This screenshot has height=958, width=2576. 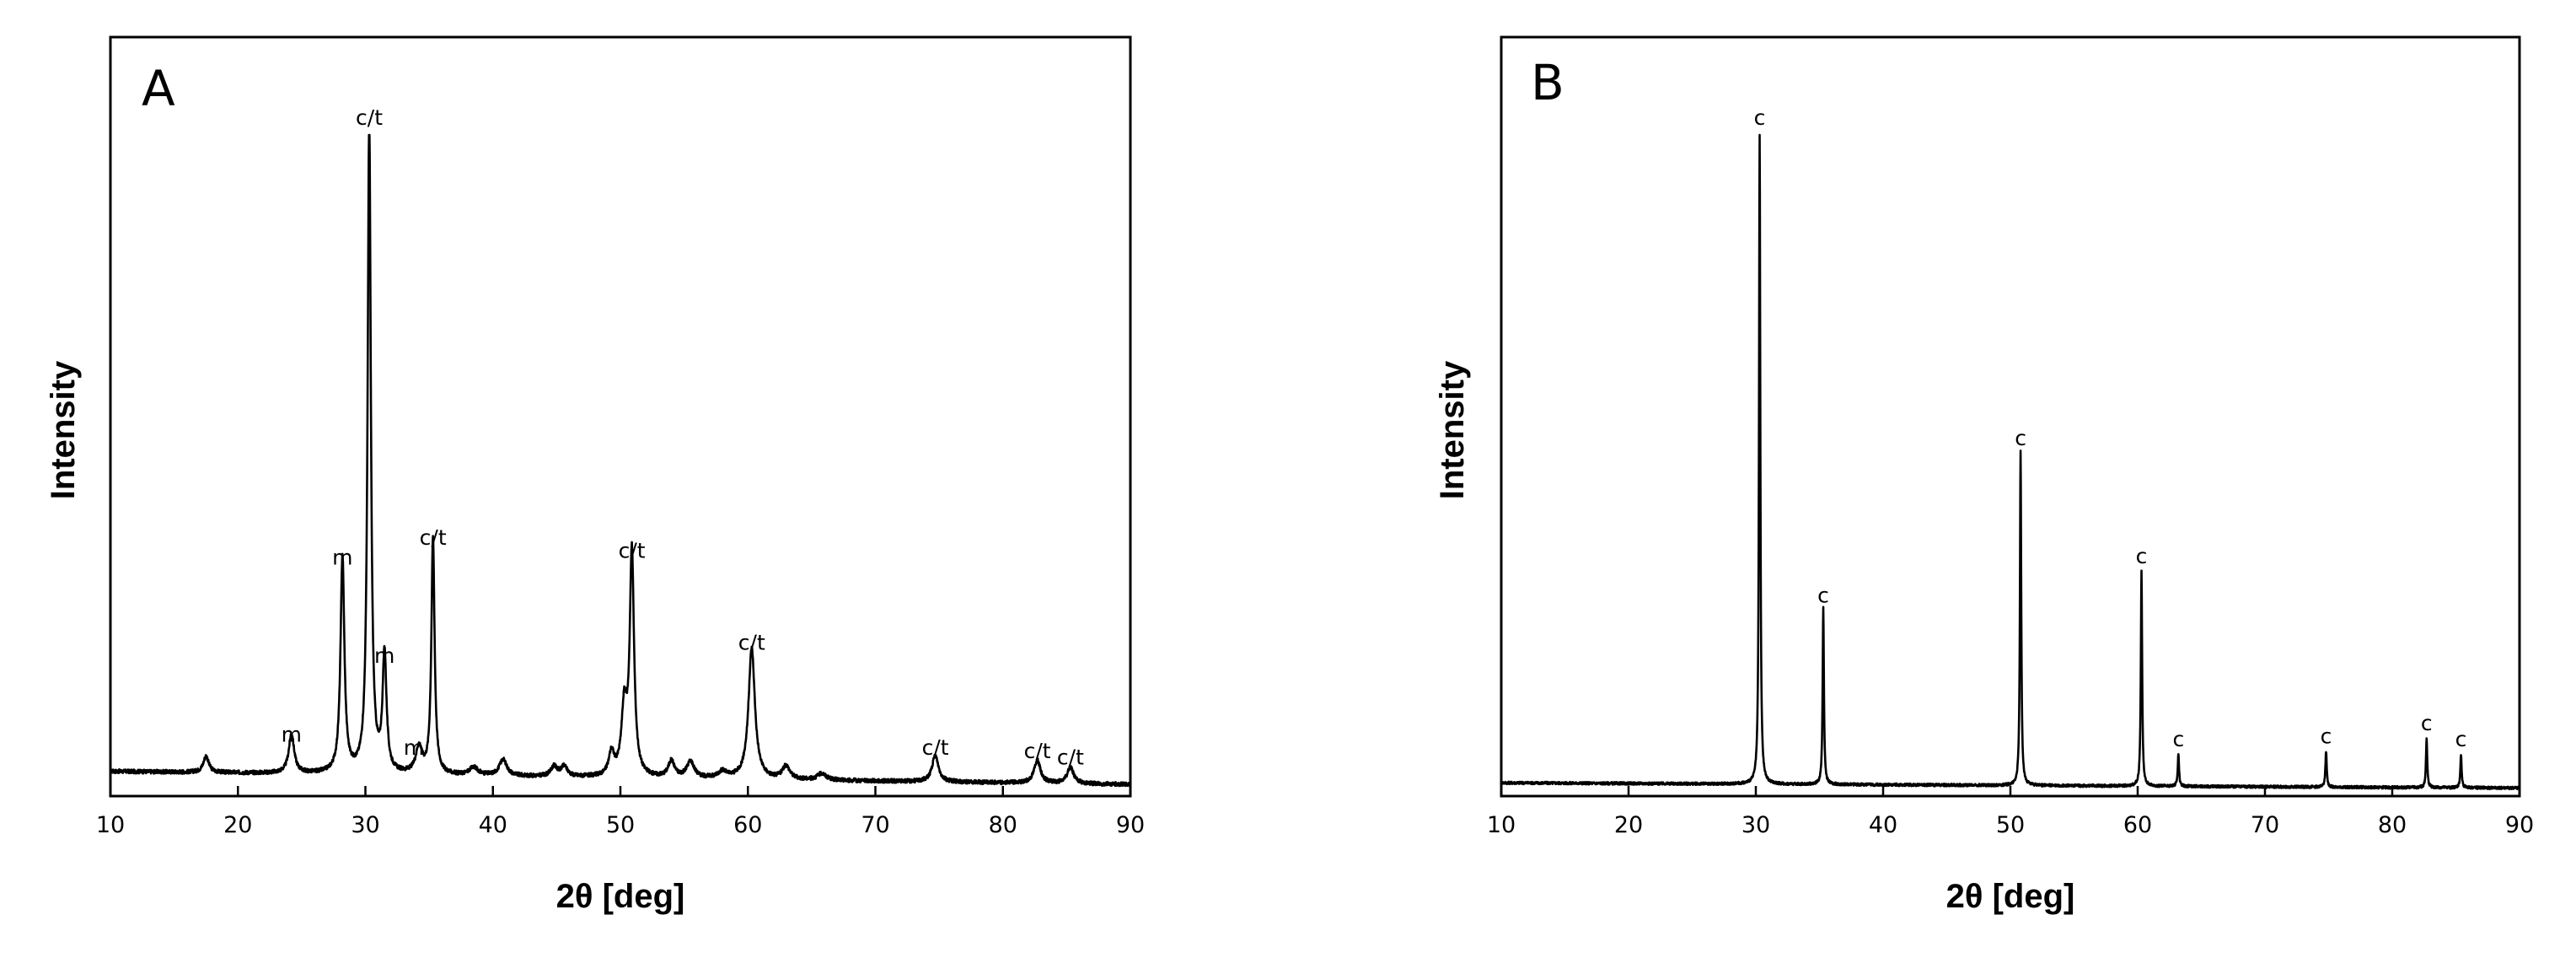 I want to click on panel-label: B, so click(x=1547, y=82).